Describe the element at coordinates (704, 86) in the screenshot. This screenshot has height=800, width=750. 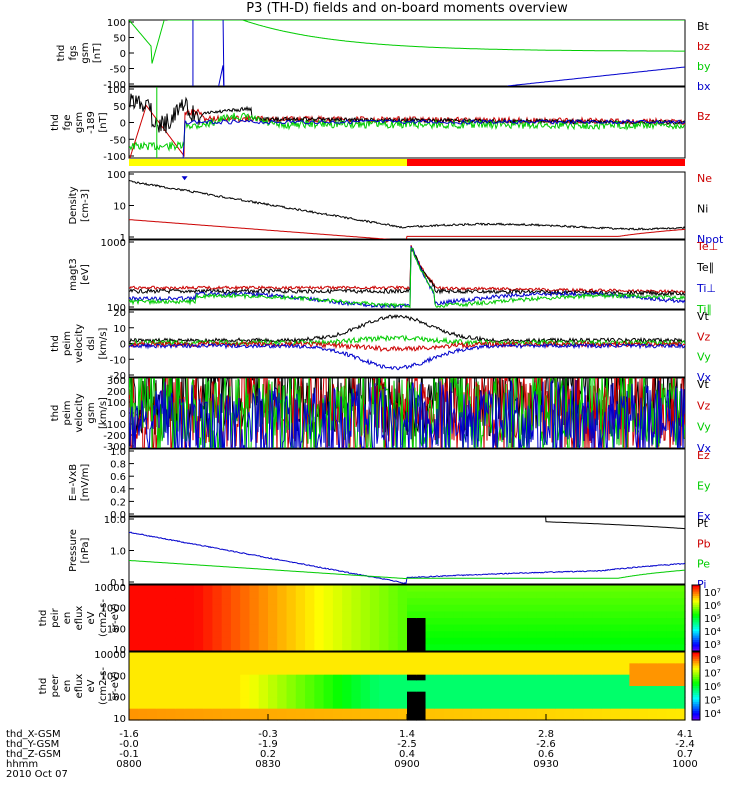
I see `fgs-legend-3: bx` at that location.